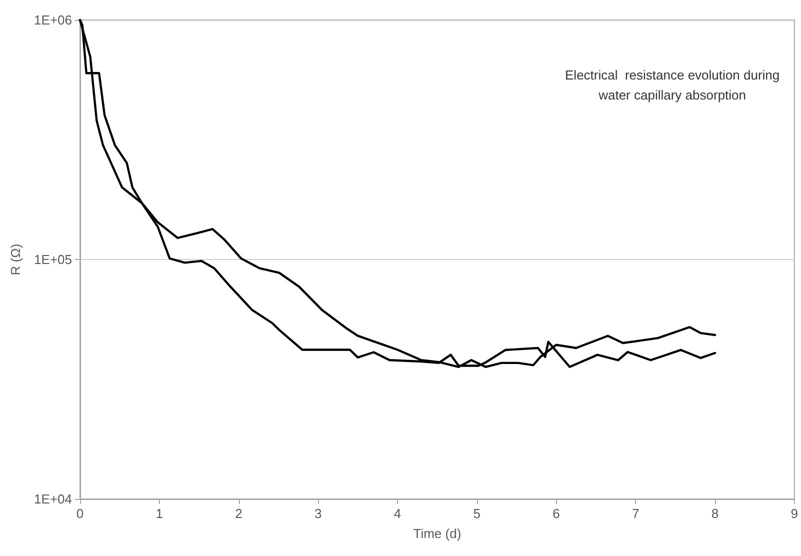 The height and width of the screenshot is (556, 801). I want to click on y-tick-label: 1E+06, so click(53, 20).